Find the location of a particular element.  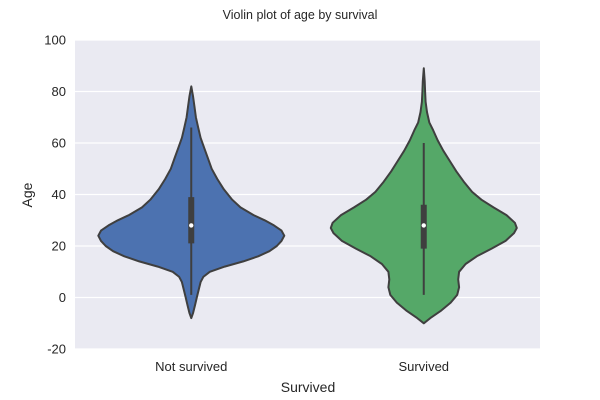

x-tick-label: Not survived is located at coordinates (191, 366).